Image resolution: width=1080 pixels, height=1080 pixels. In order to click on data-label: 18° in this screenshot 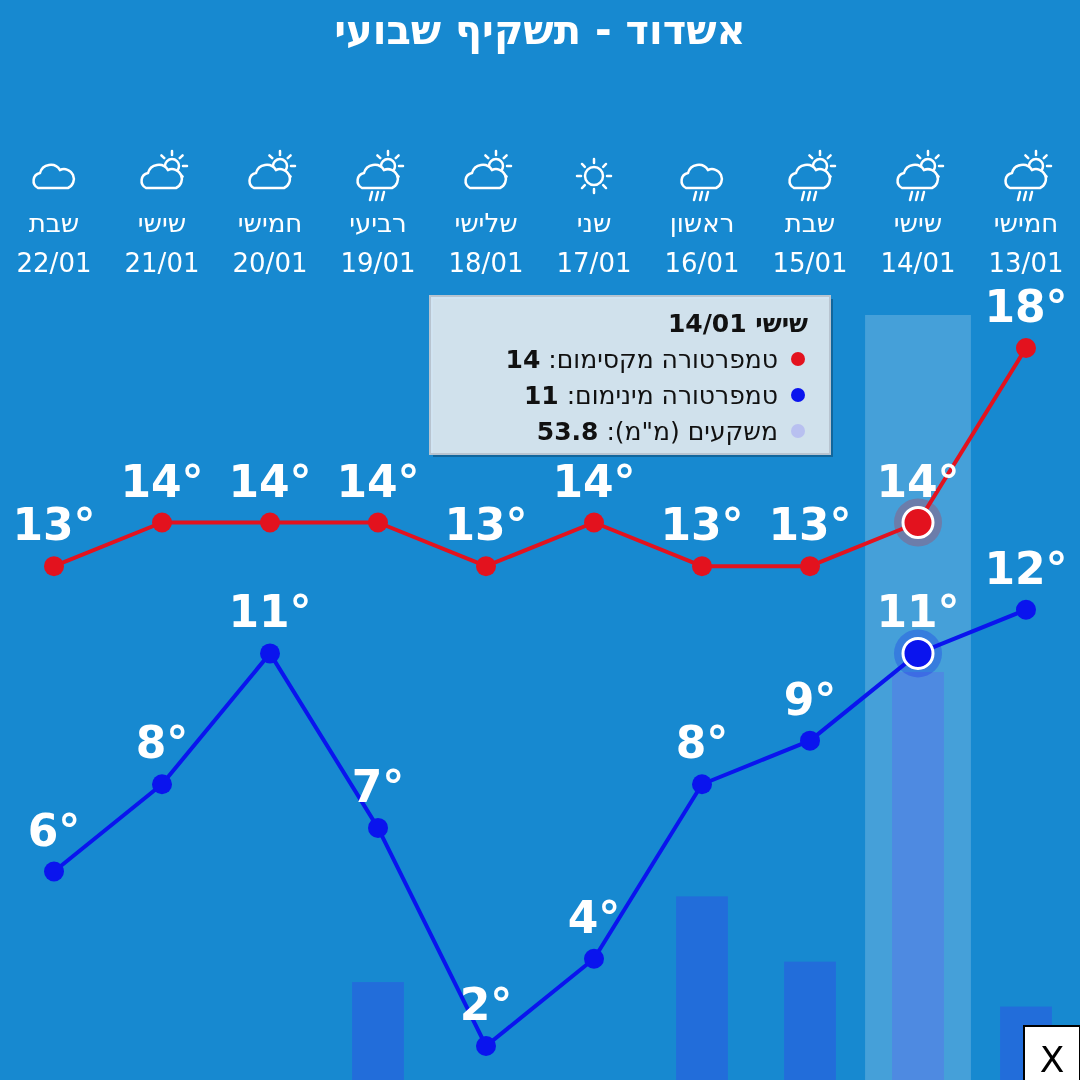, I will do `click(1026, 306)`.